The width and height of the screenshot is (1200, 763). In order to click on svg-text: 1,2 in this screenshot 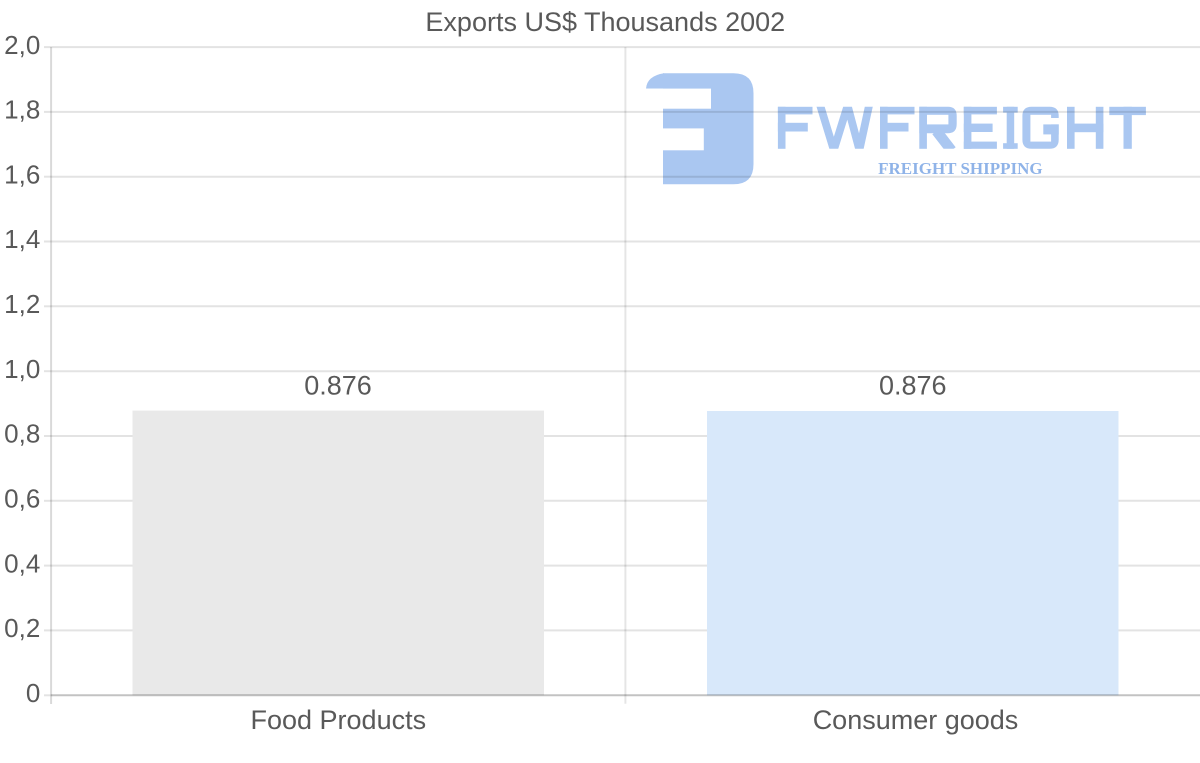, I will do `click(22, 304)`.